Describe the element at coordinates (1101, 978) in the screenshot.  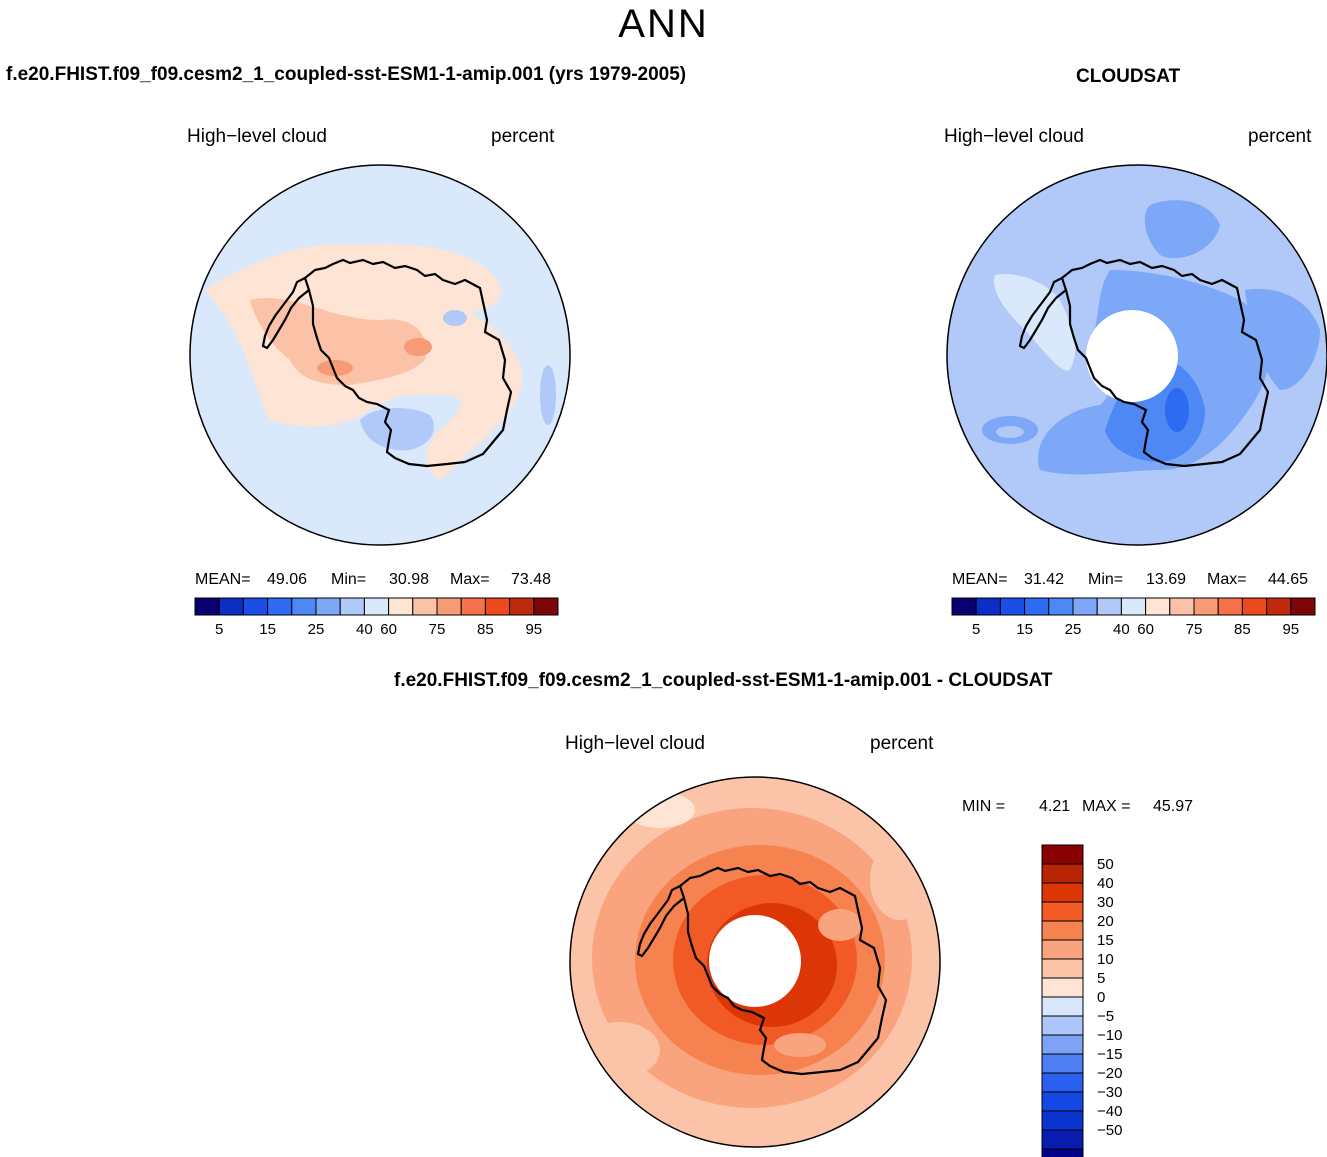
I see `diff-colorbar-tick-label: 5` at that location.